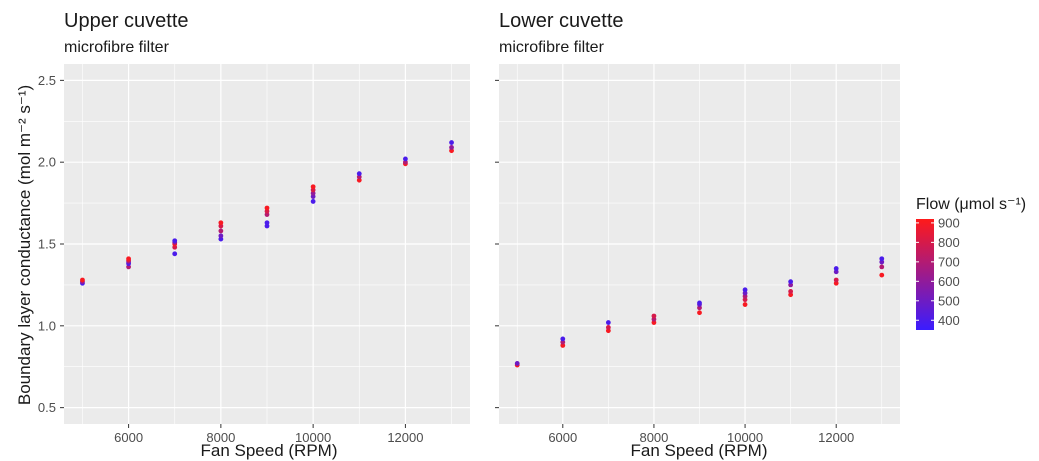 This screenshot has height=461, width=1039. I want to click on lower-x-tick-label: 12000, so click(836, 437).